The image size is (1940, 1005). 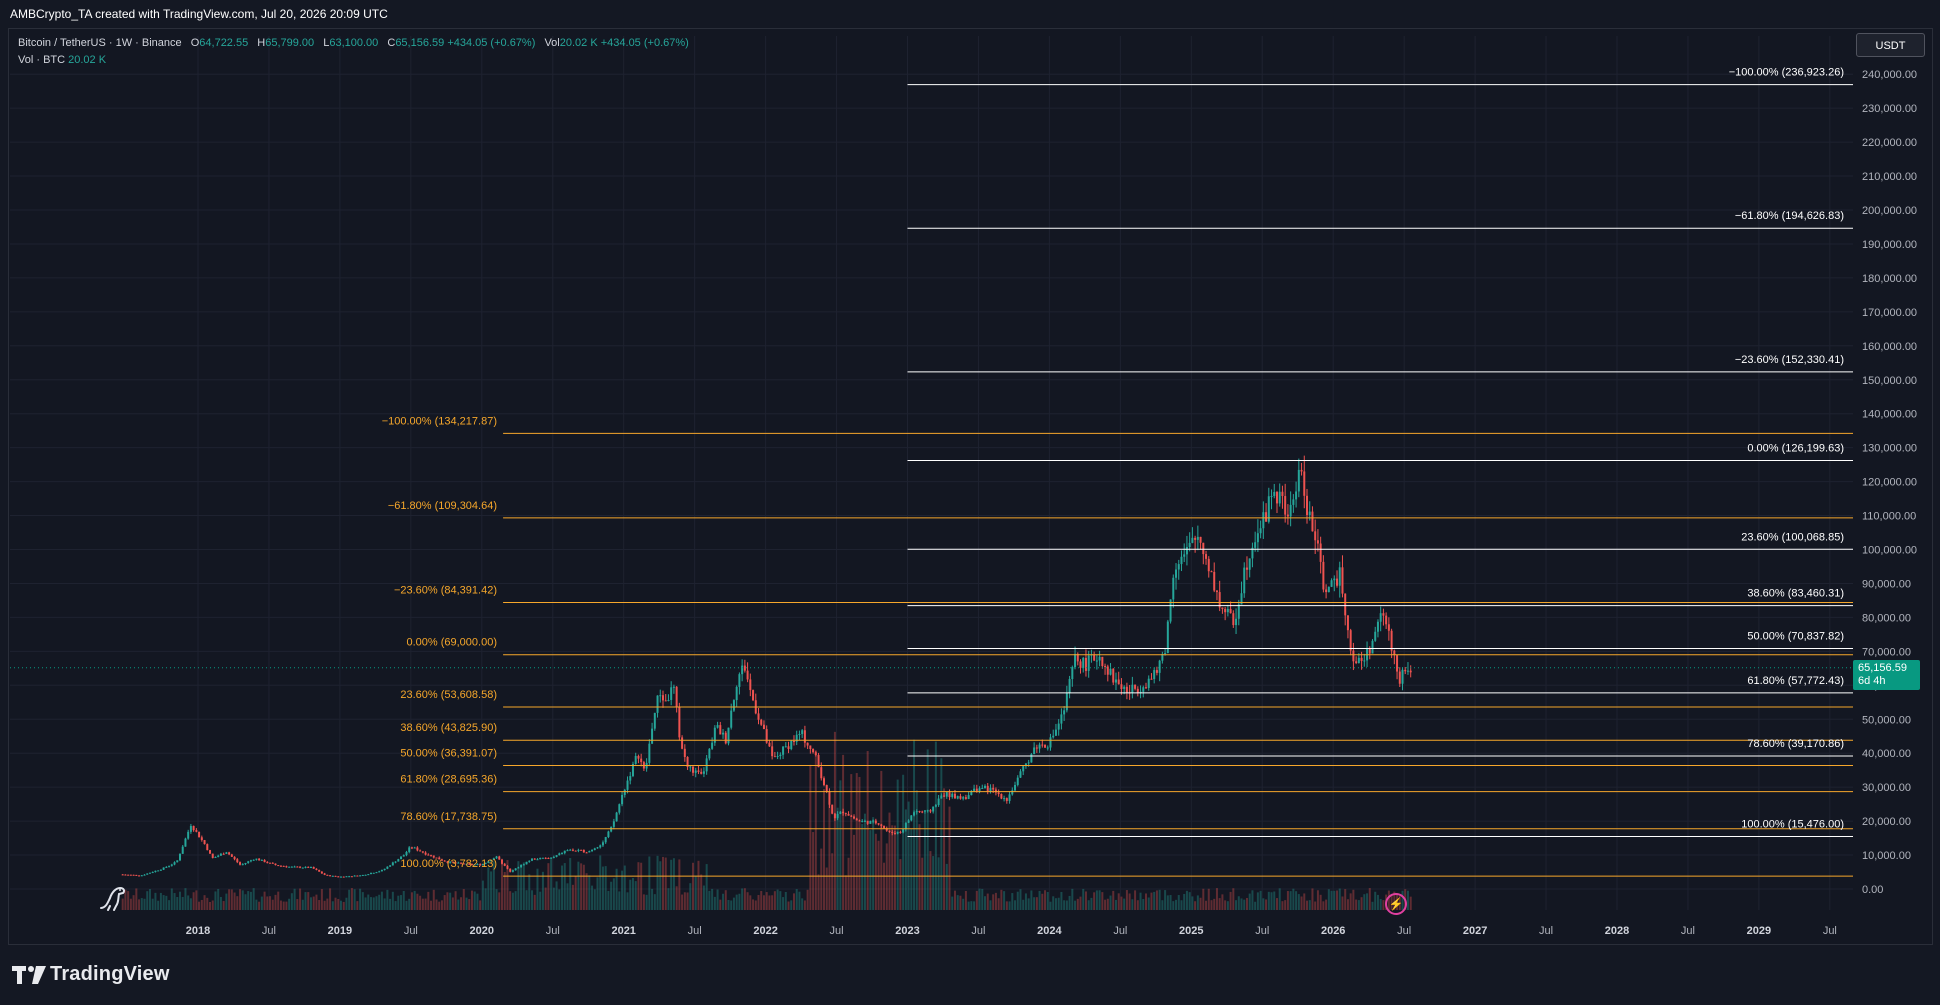 What do you see at coordinates (1889, 483) in the screenshot?
I see `price-tick-label: 120,000.00` at bounding box center [1889, 483].